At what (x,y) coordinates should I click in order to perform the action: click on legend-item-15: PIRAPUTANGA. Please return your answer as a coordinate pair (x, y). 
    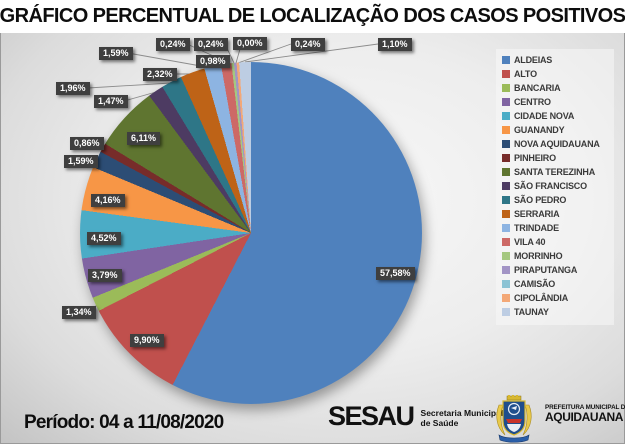
    Looking at the image, I should click on (558, 270).